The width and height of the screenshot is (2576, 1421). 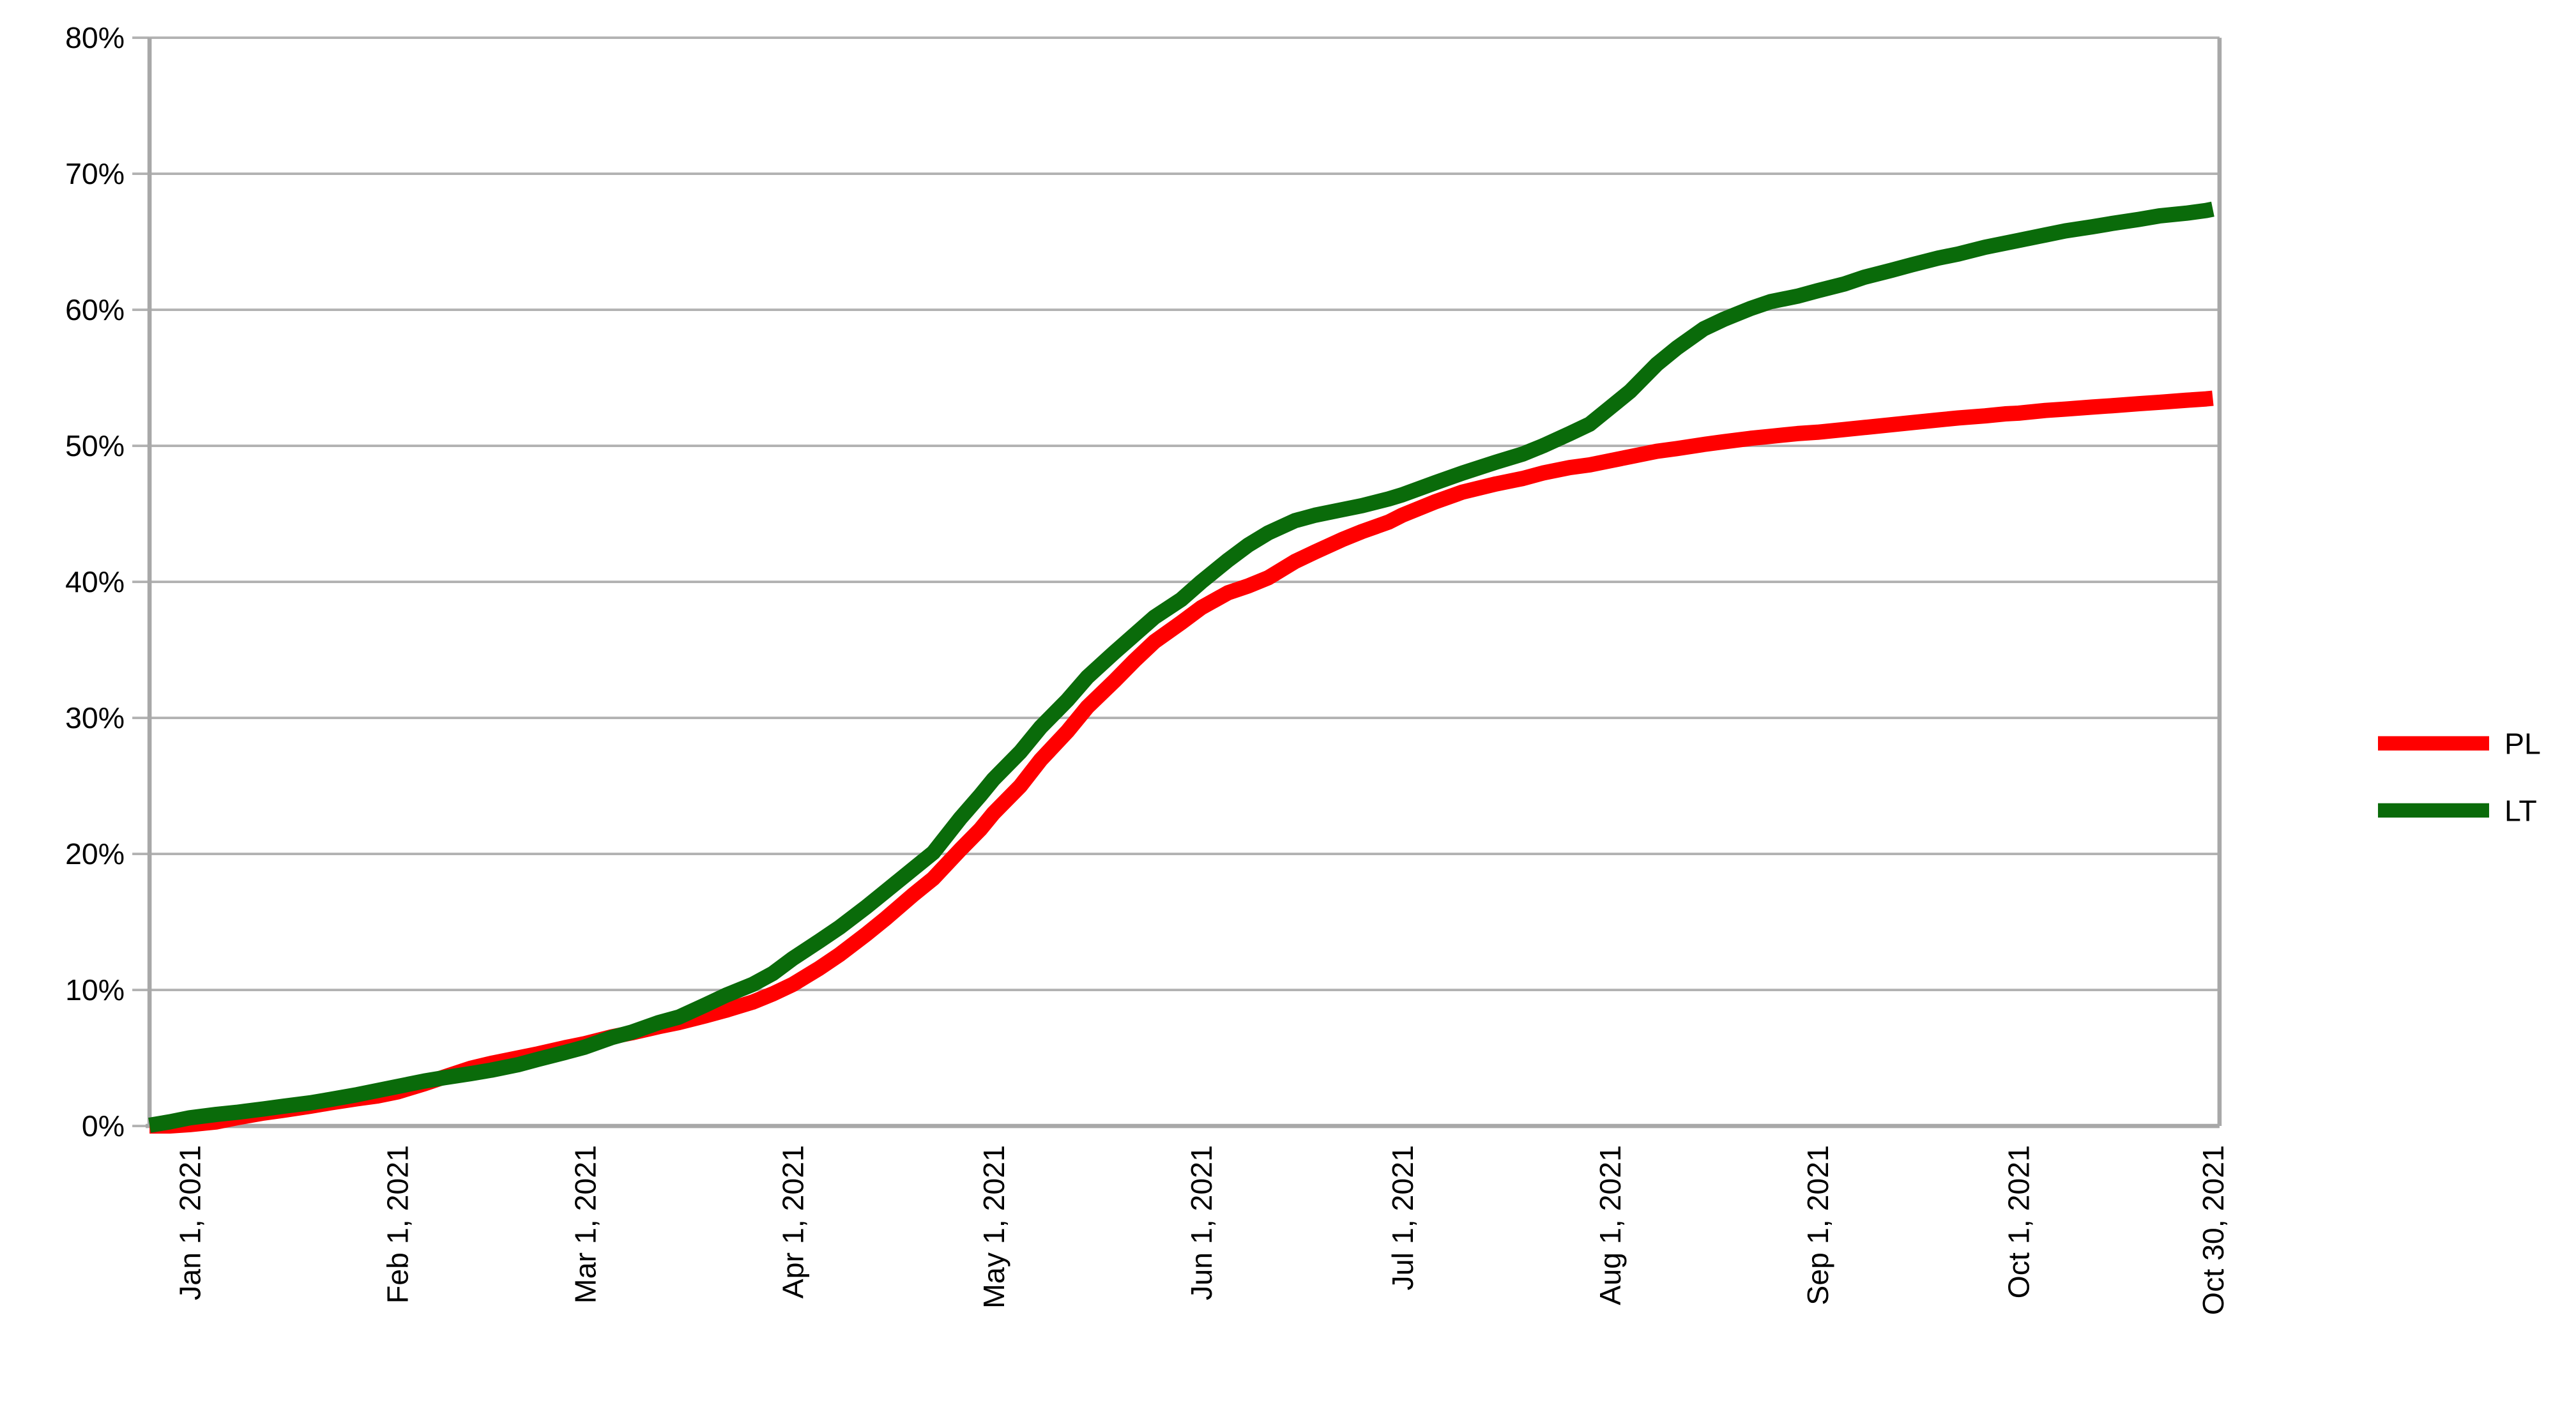 What do you see at coordinates (1610, 1225) in the screenshot?
I see `x-axis-label: Aug 1, 2021` at bounding box center [1610, 1225].